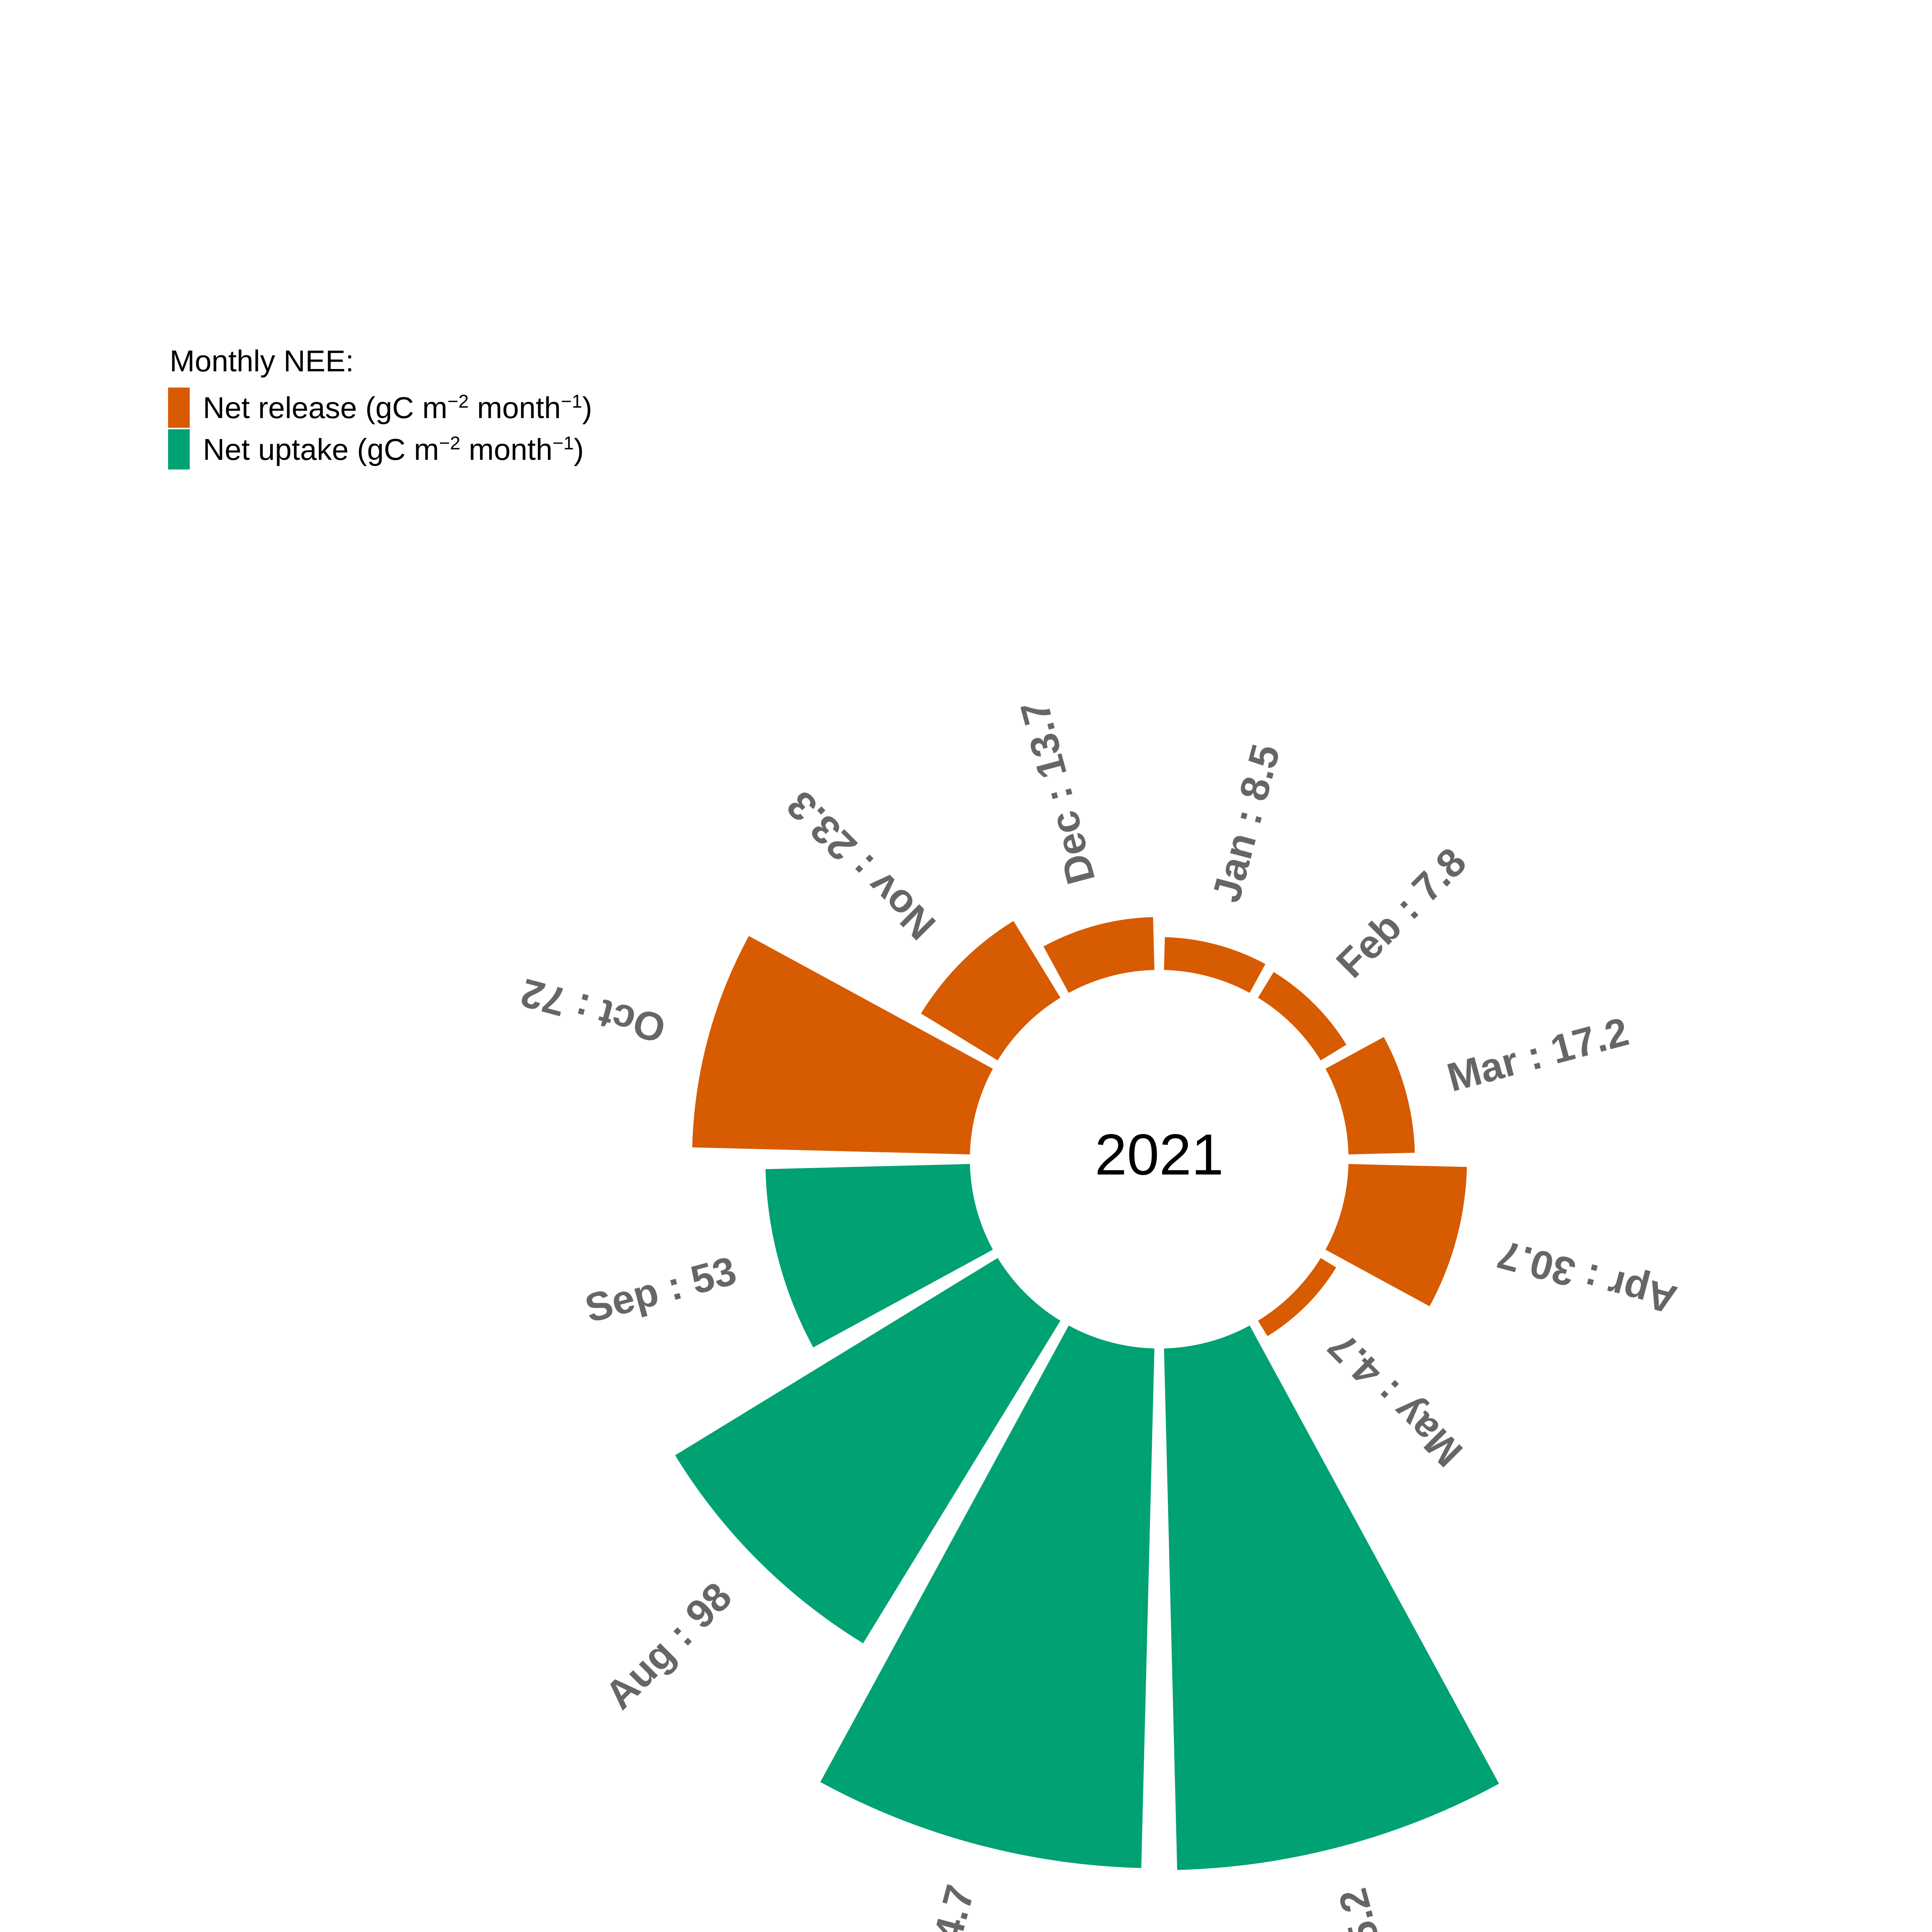  I want to click on legend-label-net-uptake: Net uptake (gC m−2 month−1), so click(394, 449).